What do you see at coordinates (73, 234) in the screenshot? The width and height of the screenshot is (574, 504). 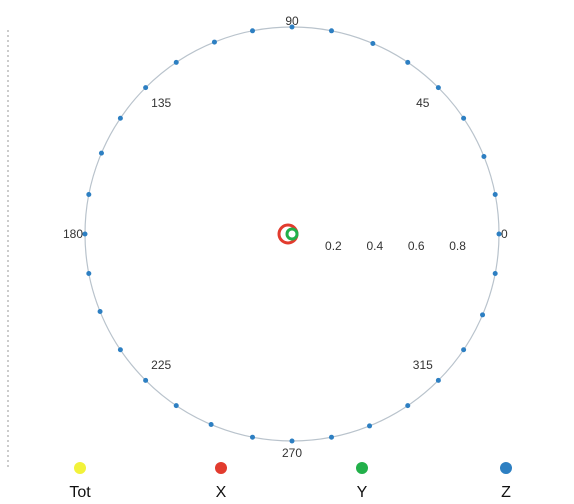 I see `angle-tick-180: 180` at bounding box center [73, 234].